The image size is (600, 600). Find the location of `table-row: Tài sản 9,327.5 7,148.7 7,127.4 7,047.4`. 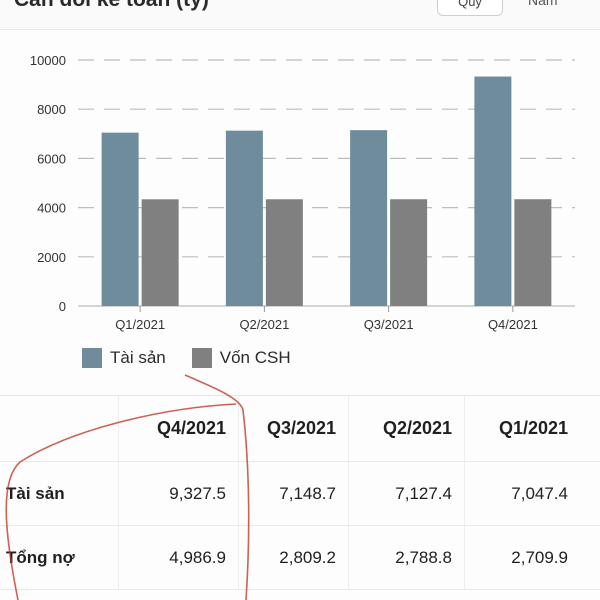

table-row: Tài sản 9,327.5 7,148.7 7,127.4 7,047.4 is located at coordinates (300, 494).